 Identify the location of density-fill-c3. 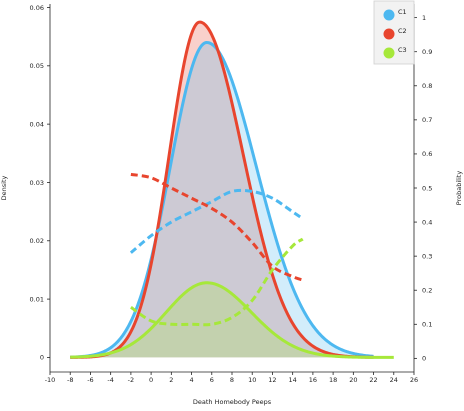
(232, 320).